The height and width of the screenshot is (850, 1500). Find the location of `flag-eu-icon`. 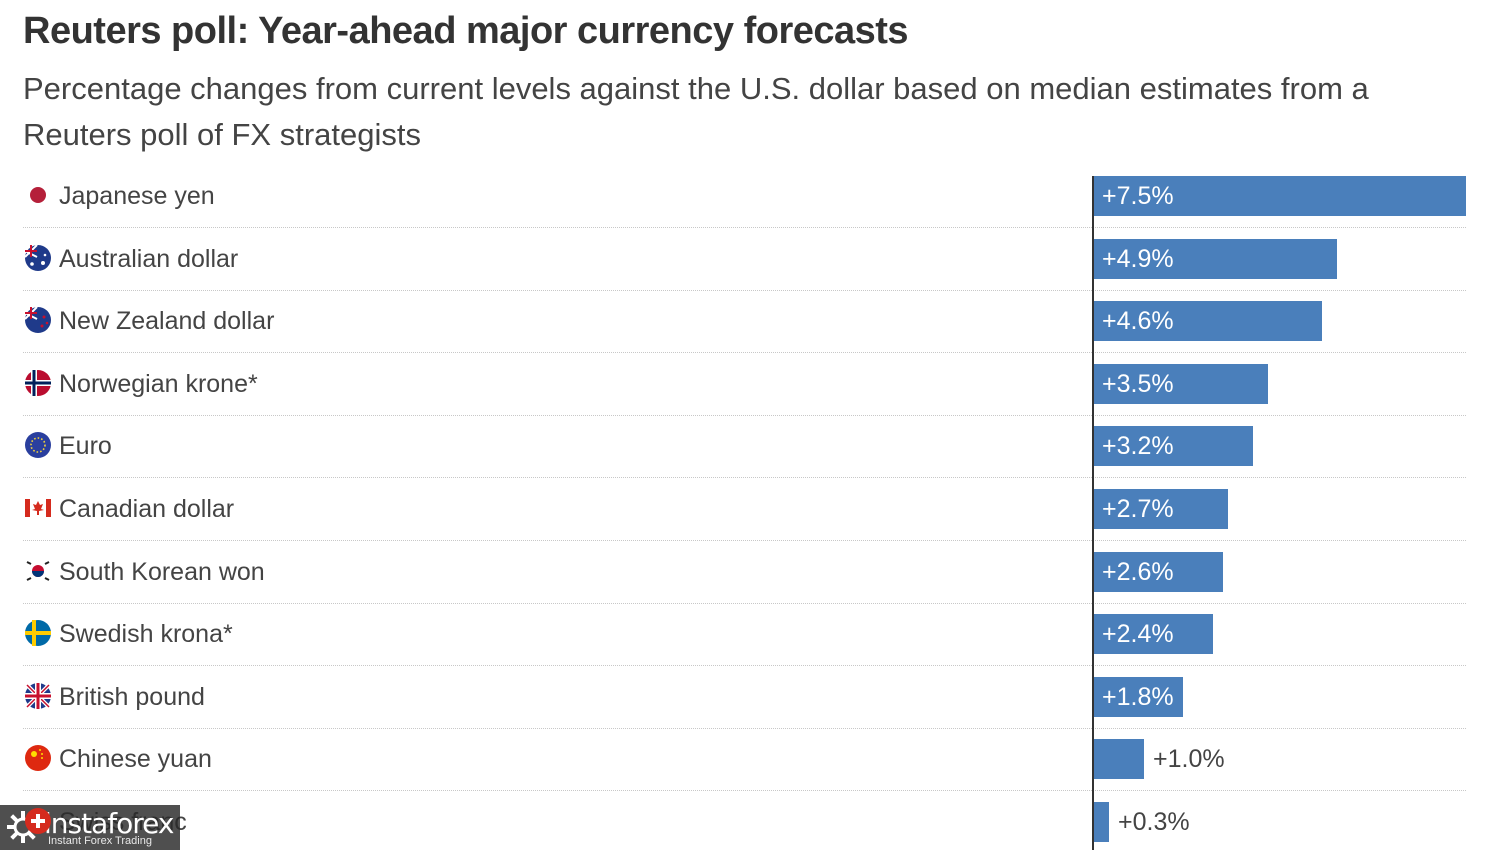

flag-eu-icon is located at coordinates (38, 445).